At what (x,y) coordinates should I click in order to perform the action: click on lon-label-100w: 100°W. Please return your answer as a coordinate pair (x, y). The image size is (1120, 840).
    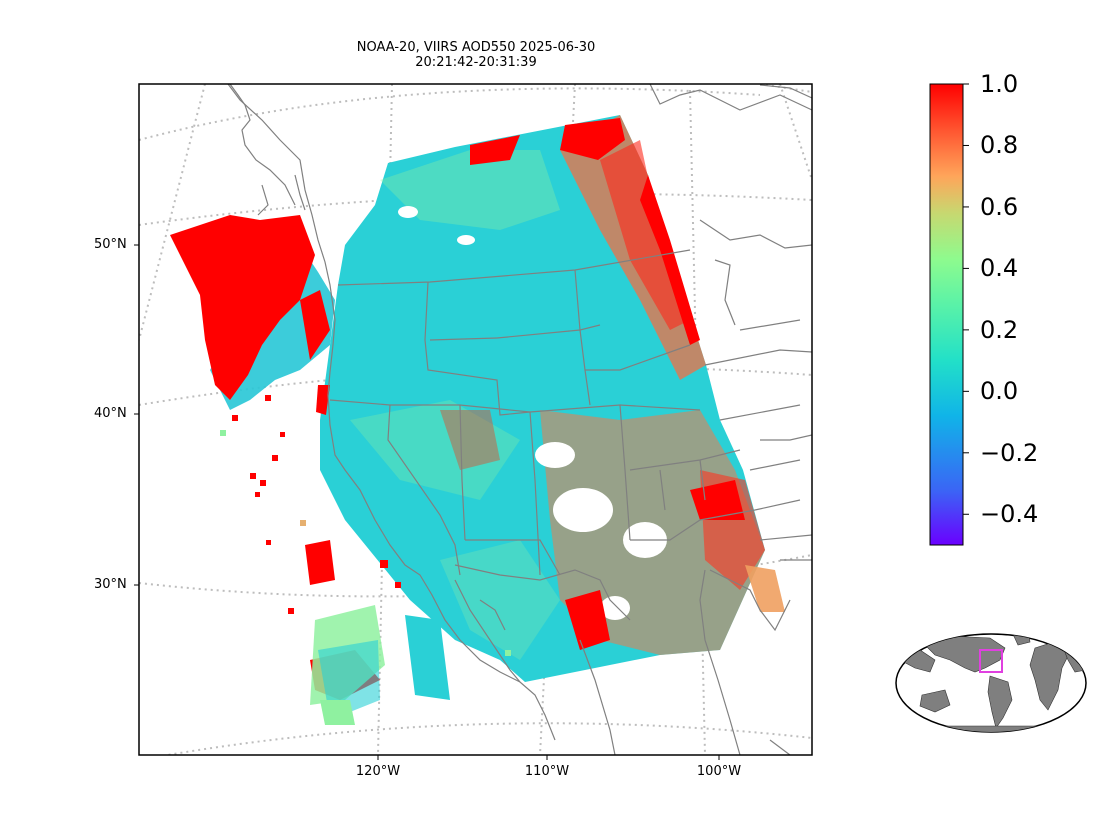
    Looking at the image, I should click on (719, 771).